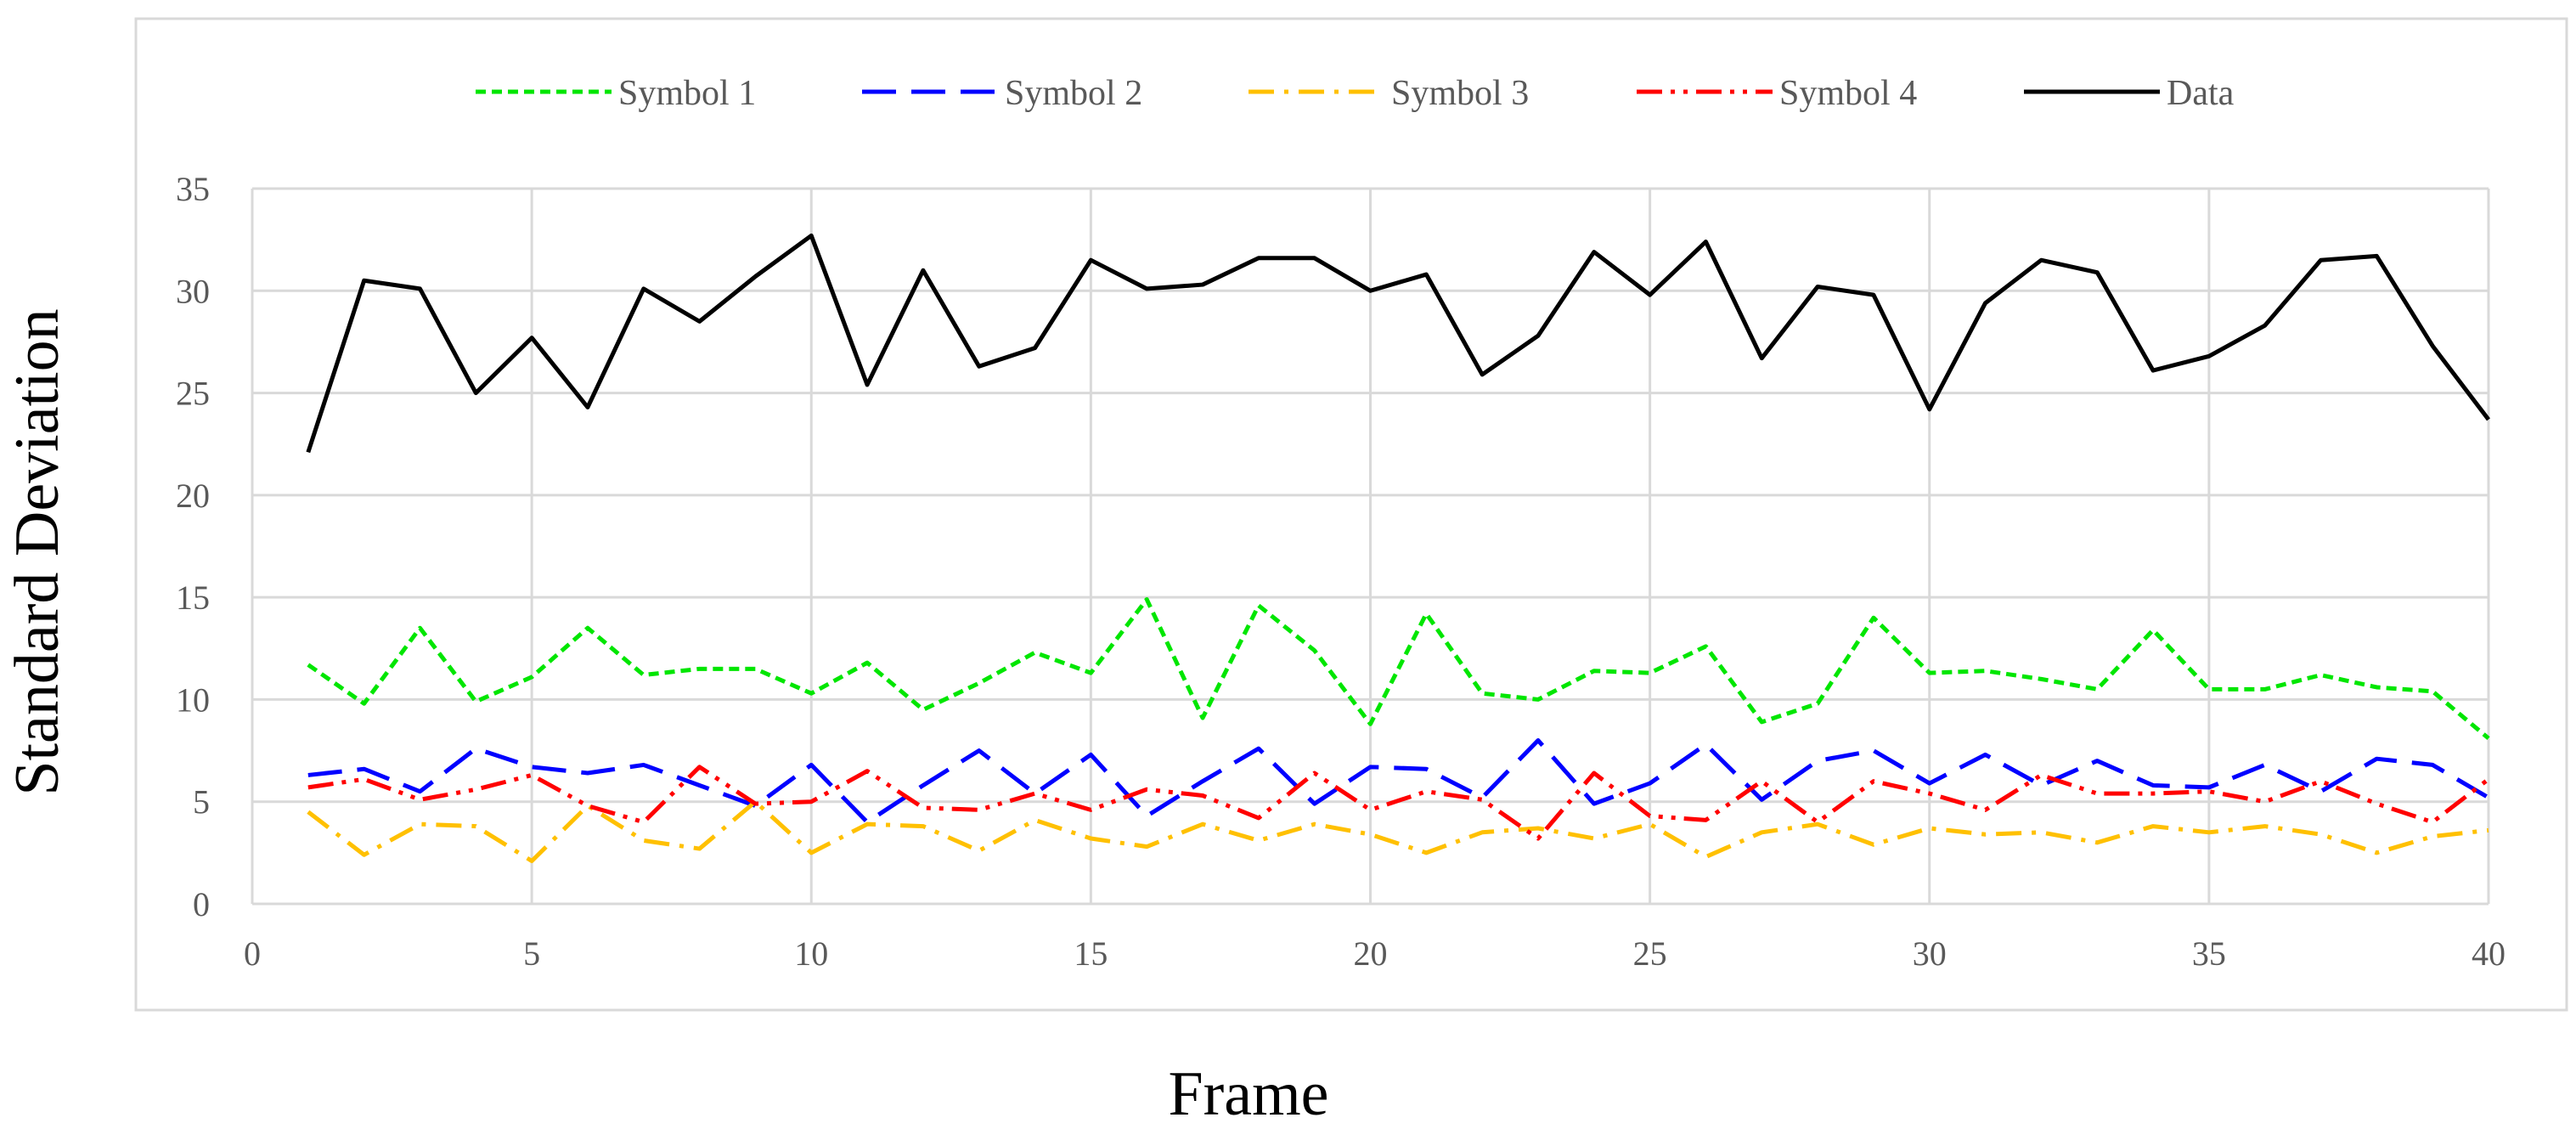  What do you see at coordinates (1930, 954) in the screenshot?
I see `x-tick-label: 30` at bounding box center [1930, 954].